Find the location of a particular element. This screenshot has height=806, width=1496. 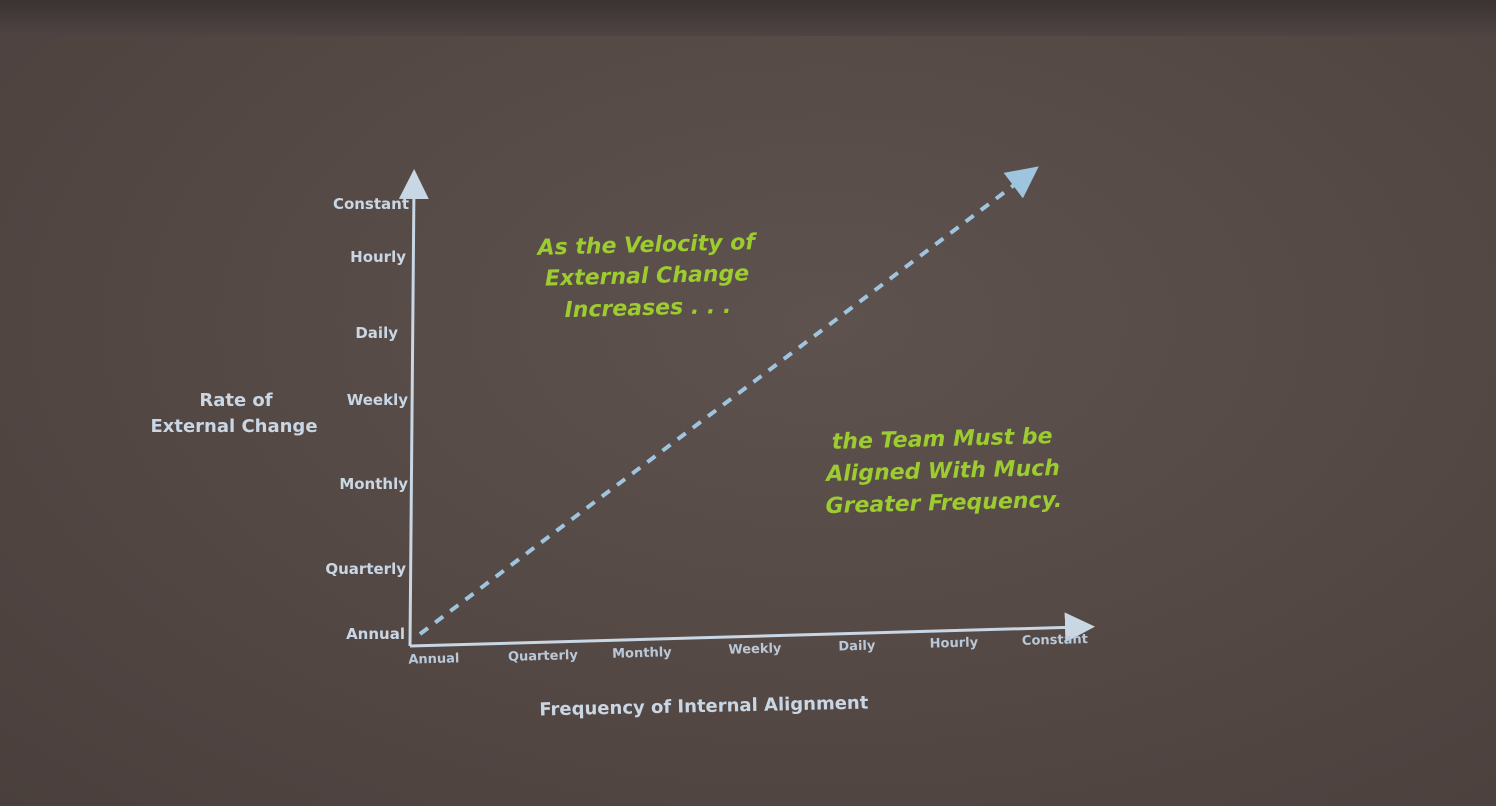

annotation-velocity-line-2: External Change is located at coordinates (647, 276).